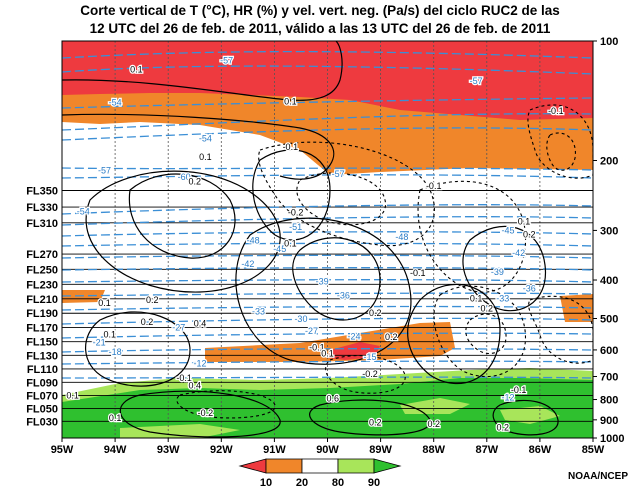 The width and height of the screenshot is (640, 491). What do you see at coordinates (42, 208) in the screenshot?
I see `flight-level-label: FL330` at bounding box center [42, 208].